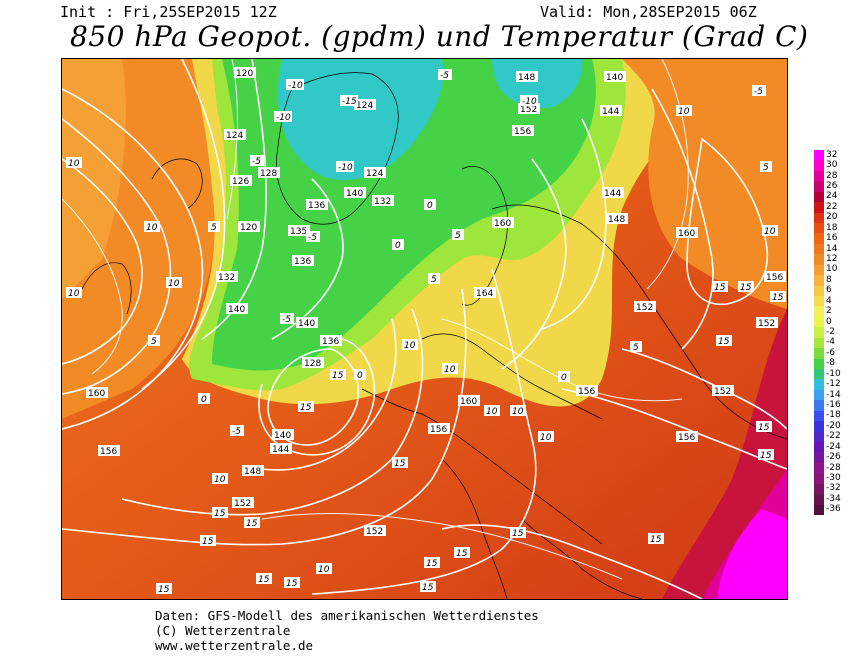 Image resolution: width=850 pixels, height=657 pixels. What do you see at coordinates (830, 352) in the screenshot?
I see `legend-label: -6` at bounding box center [830, 352].